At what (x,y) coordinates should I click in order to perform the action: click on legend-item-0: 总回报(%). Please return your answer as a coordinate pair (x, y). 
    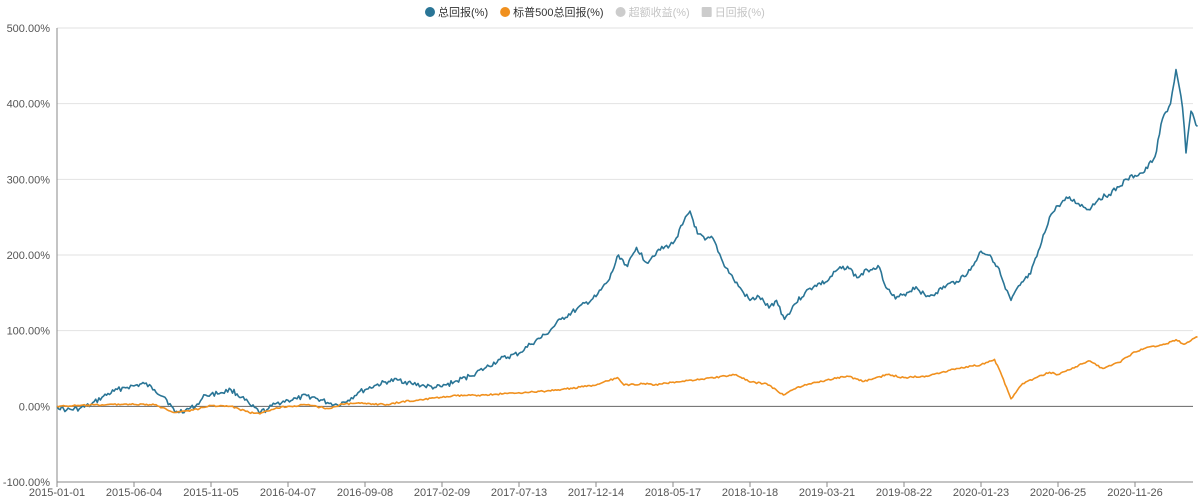
    Looking at the image, I should click on (456, 12).